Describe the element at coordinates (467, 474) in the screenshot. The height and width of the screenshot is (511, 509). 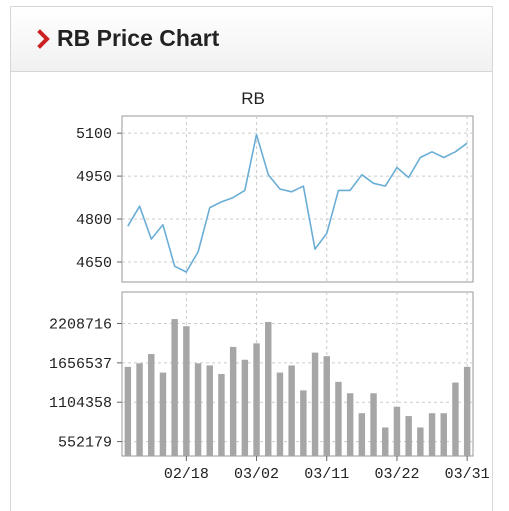
I see `x-tick-label: 03/31` at that location.